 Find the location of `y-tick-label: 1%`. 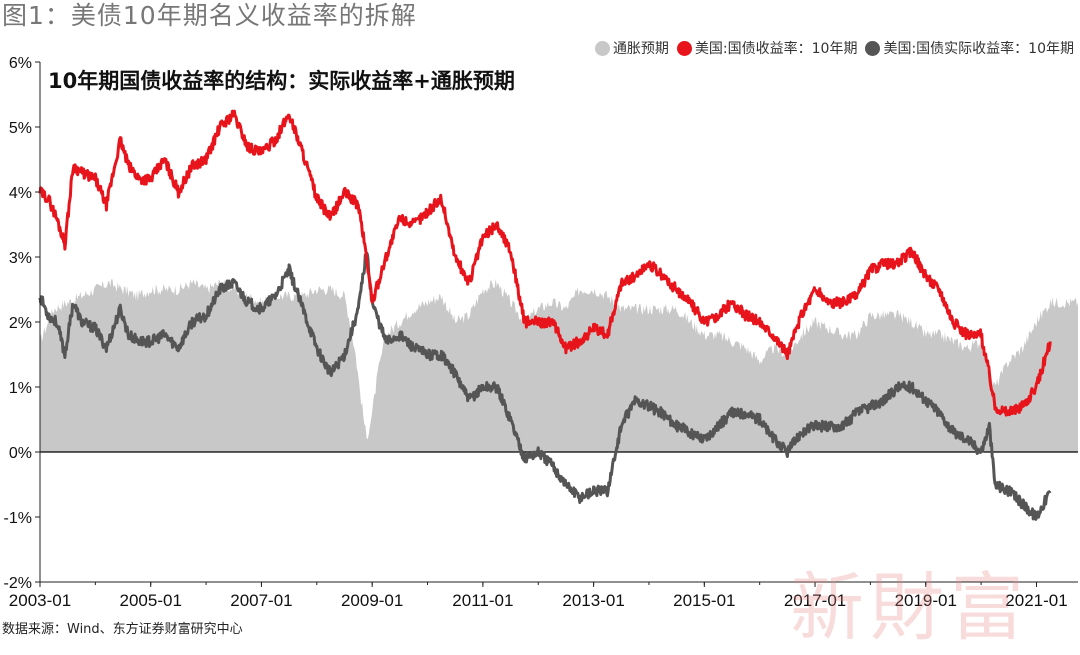

y-tick-label: 1% is located at coordinates (20, 388).